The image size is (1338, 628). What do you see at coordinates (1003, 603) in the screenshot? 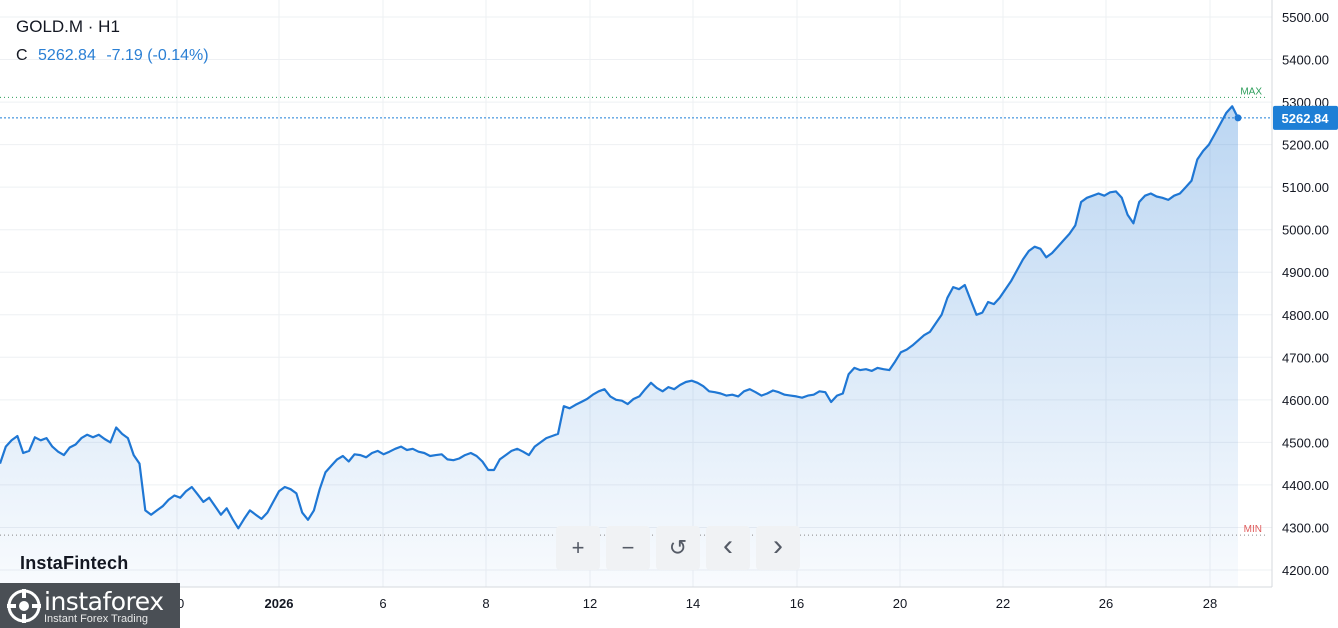
I see `x-tick-label: 22` at bounding box center [1003, 603].